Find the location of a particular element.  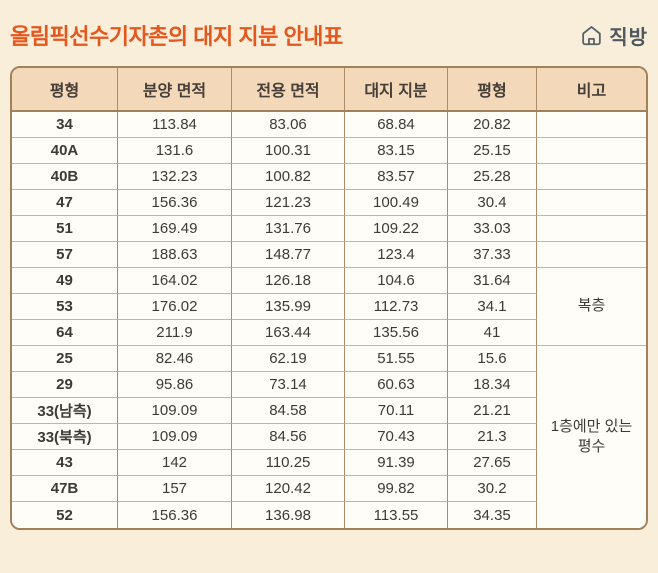

table-row: 29 95.86 73.14 60.63 18.34 is located at coordinates (329, 385).